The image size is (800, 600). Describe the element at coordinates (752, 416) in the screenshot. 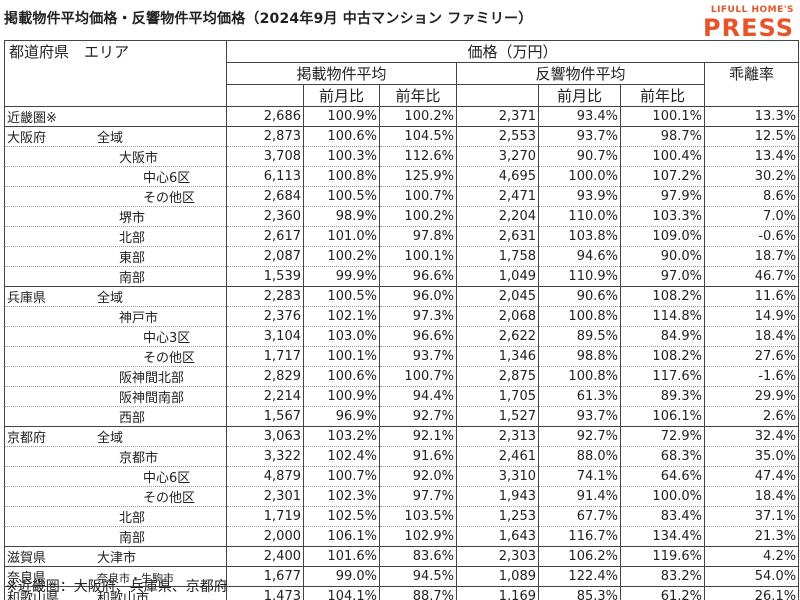

I see `value-cell-div: 2.6%` at that location.